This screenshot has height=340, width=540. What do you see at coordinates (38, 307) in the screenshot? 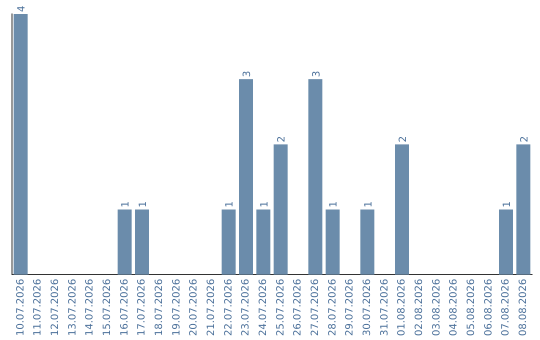
I see `x-tick-label: 11.07.2026` at bounding box center [38, 307].